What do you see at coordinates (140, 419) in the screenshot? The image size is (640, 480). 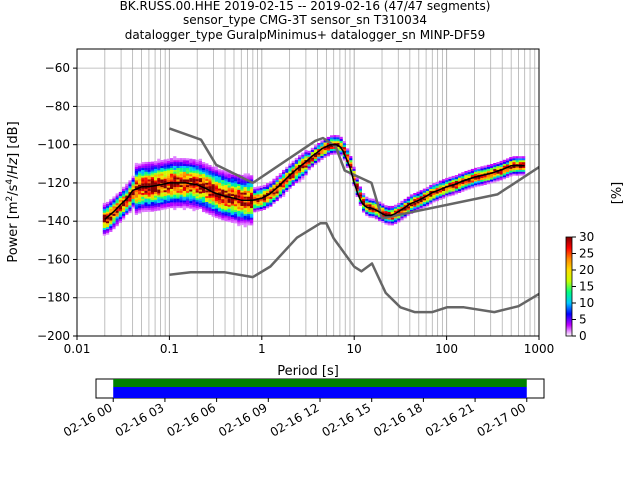 I see `timeline-tick-label: 02-16 03` at bounding box center [140, 419].